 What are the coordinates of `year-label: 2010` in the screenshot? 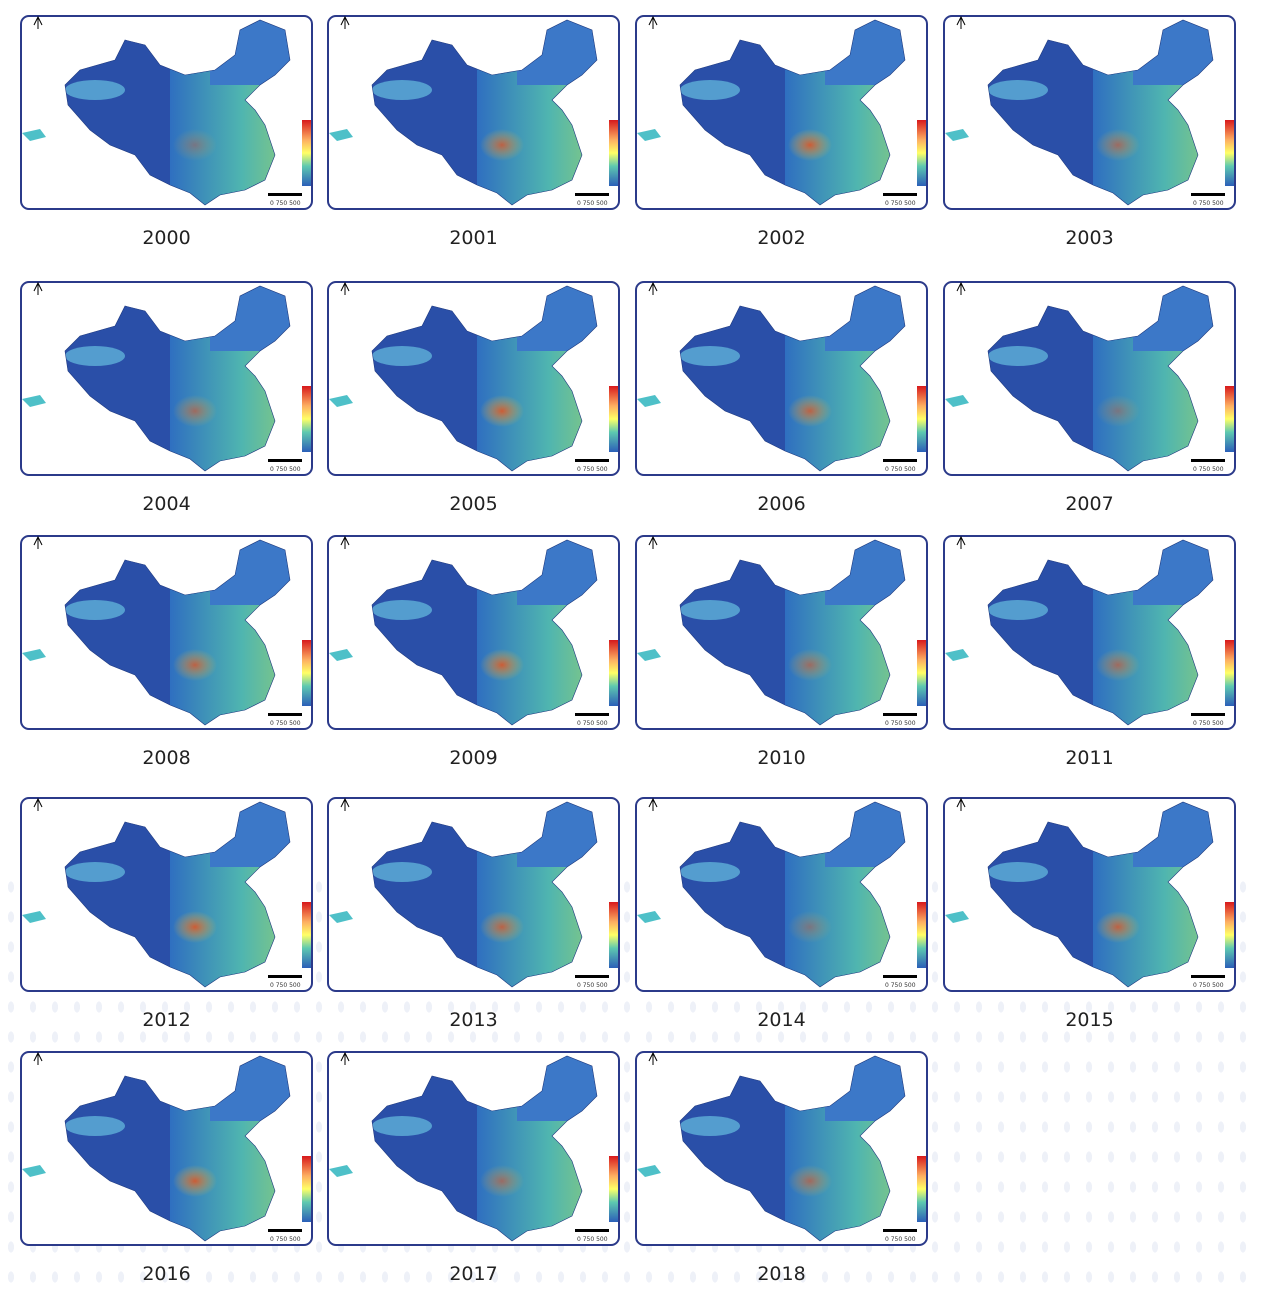 It's located at (781, 758).